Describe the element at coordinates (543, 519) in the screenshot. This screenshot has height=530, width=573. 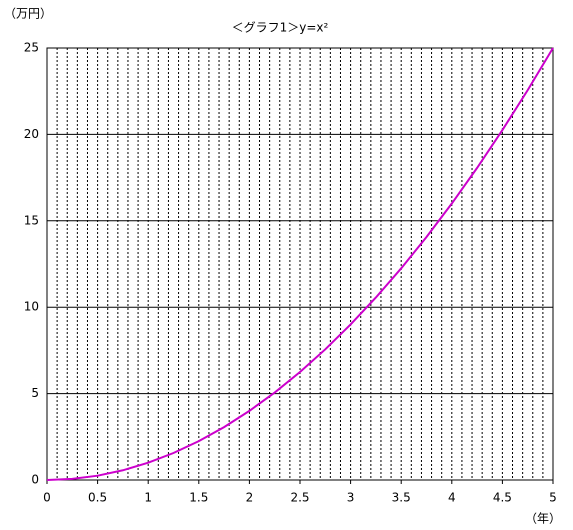
I see `x-axis-label: （年）` at that location.